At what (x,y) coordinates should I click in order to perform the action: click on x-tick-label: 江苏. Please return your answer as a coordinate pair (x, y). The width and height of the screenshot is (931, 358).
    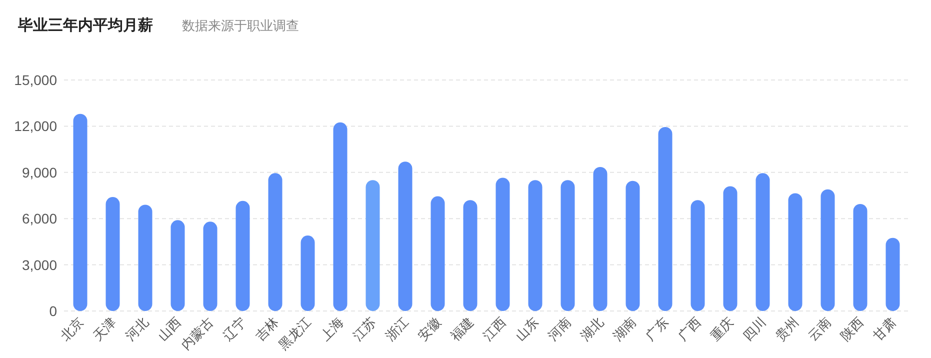
    Looking at the image, I should click on (364, 329).